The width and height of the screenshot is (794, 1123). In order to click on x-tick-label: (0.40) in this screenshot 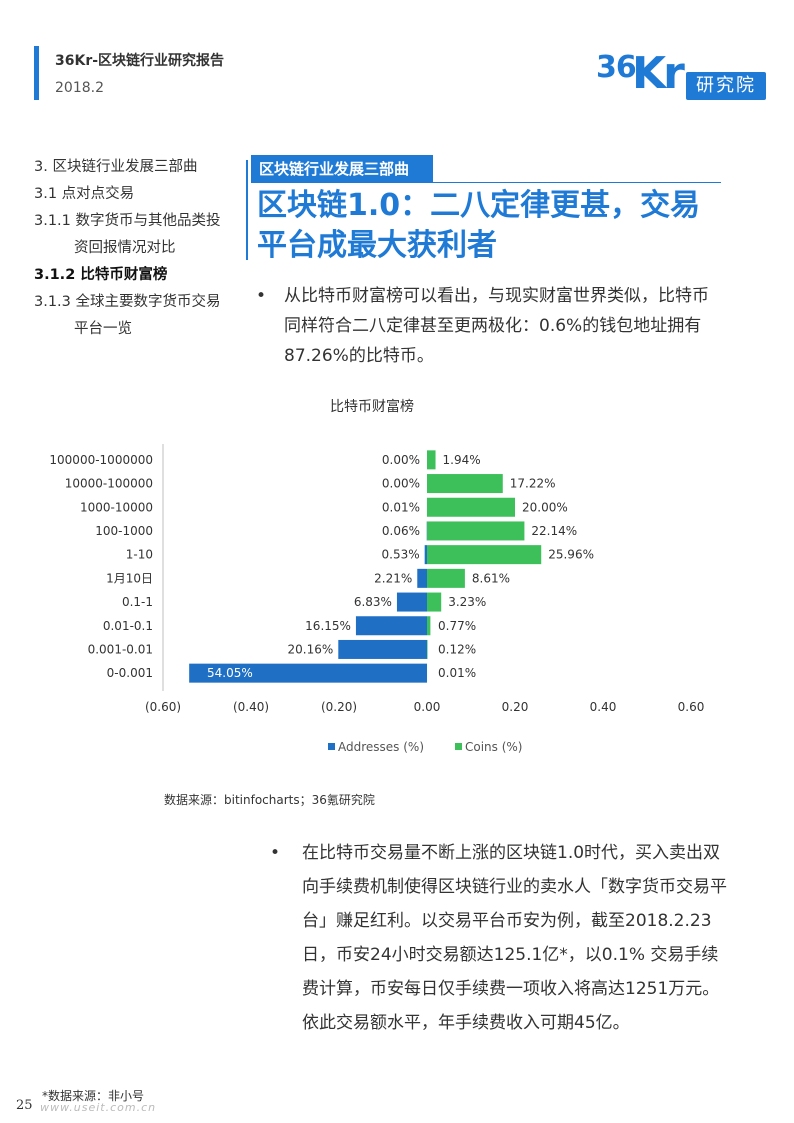, I will do `click(251, 707)`.